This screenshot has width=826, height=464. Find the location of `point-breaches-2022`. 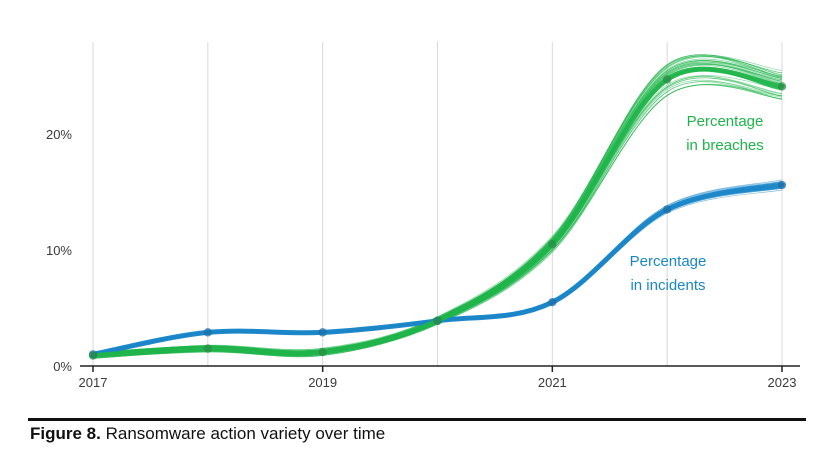

point-breaches-2022 is located at coordinates (667, 79).